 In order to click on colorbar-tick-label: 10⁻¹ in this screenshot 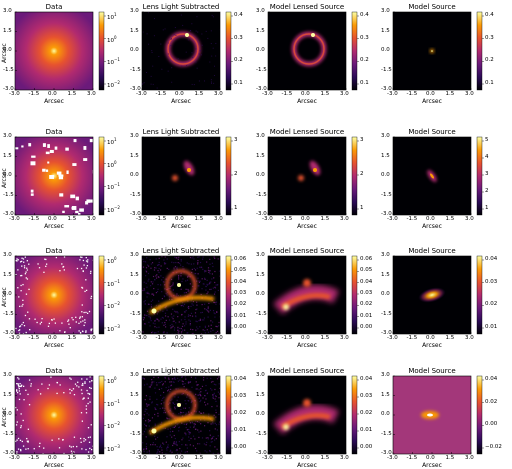, I will do `click(113, 62)`.